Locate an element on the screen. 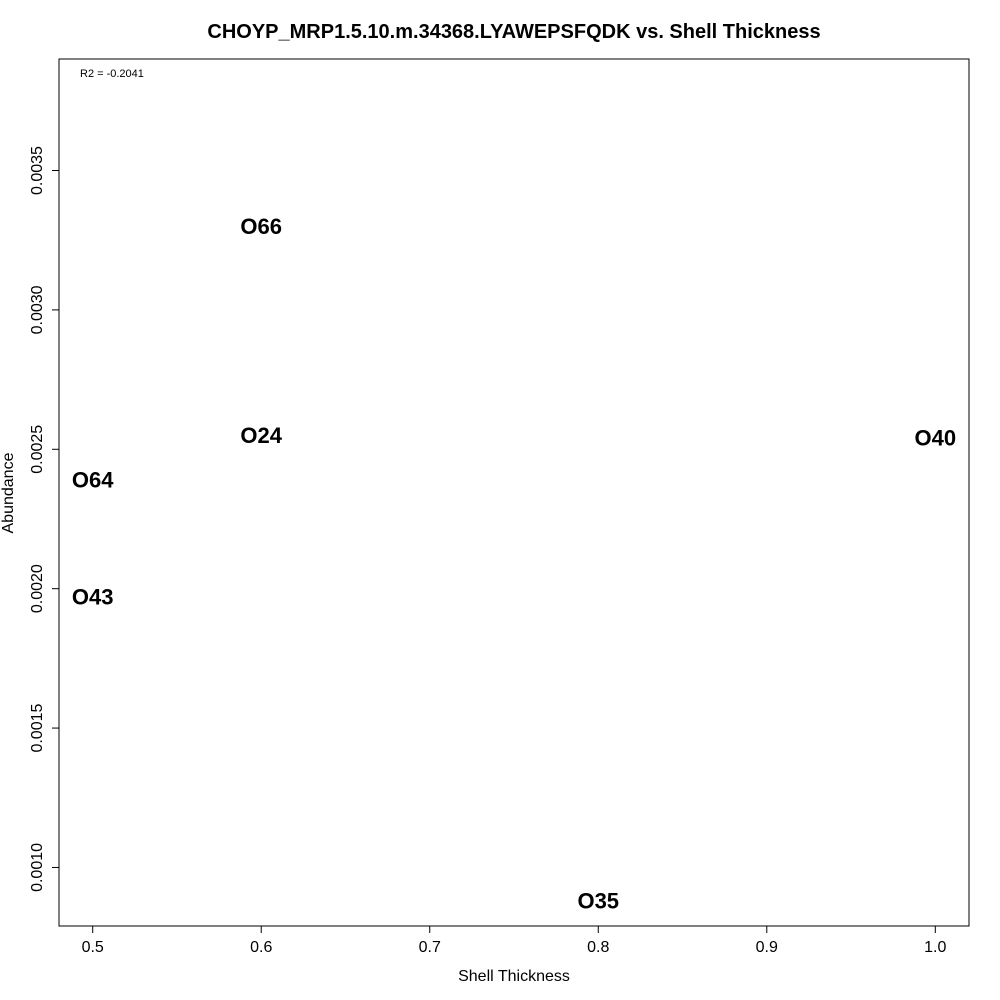 The height and width of the screenshot is (1000, 1000). y-tick-label: 0.0015 is located at coordinates (37, 727).